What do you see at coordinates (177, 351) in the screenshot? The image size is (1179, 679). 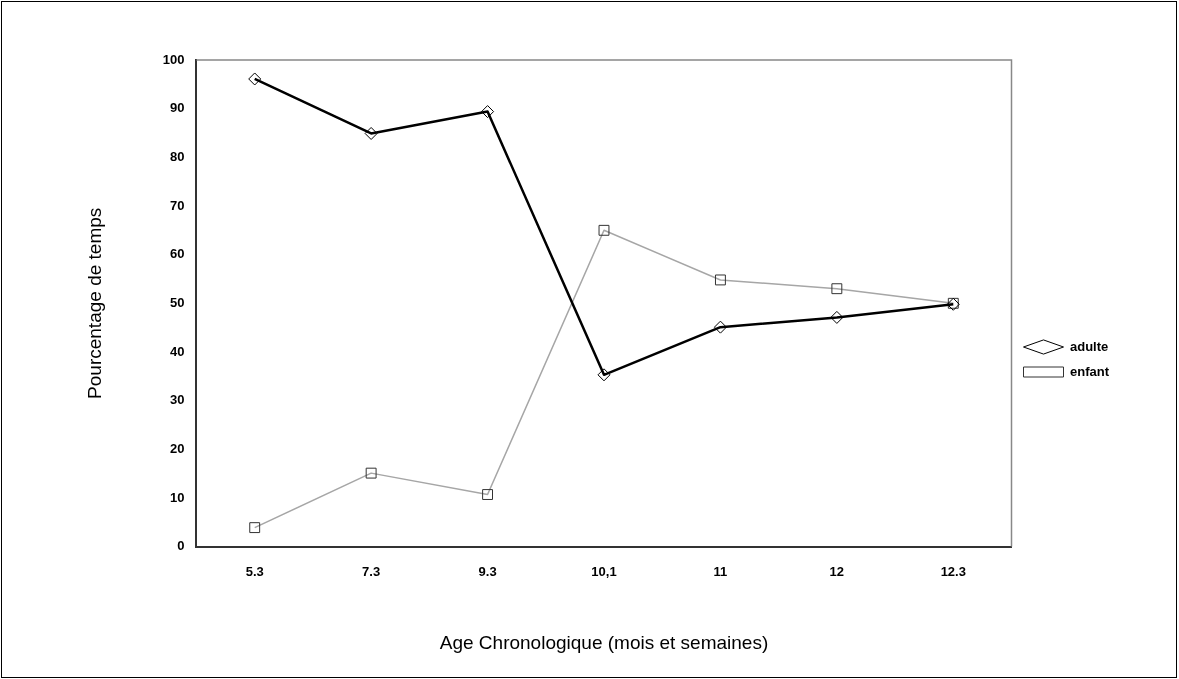 I see `y-tick-label: 40` at bounding box center [177, 351].